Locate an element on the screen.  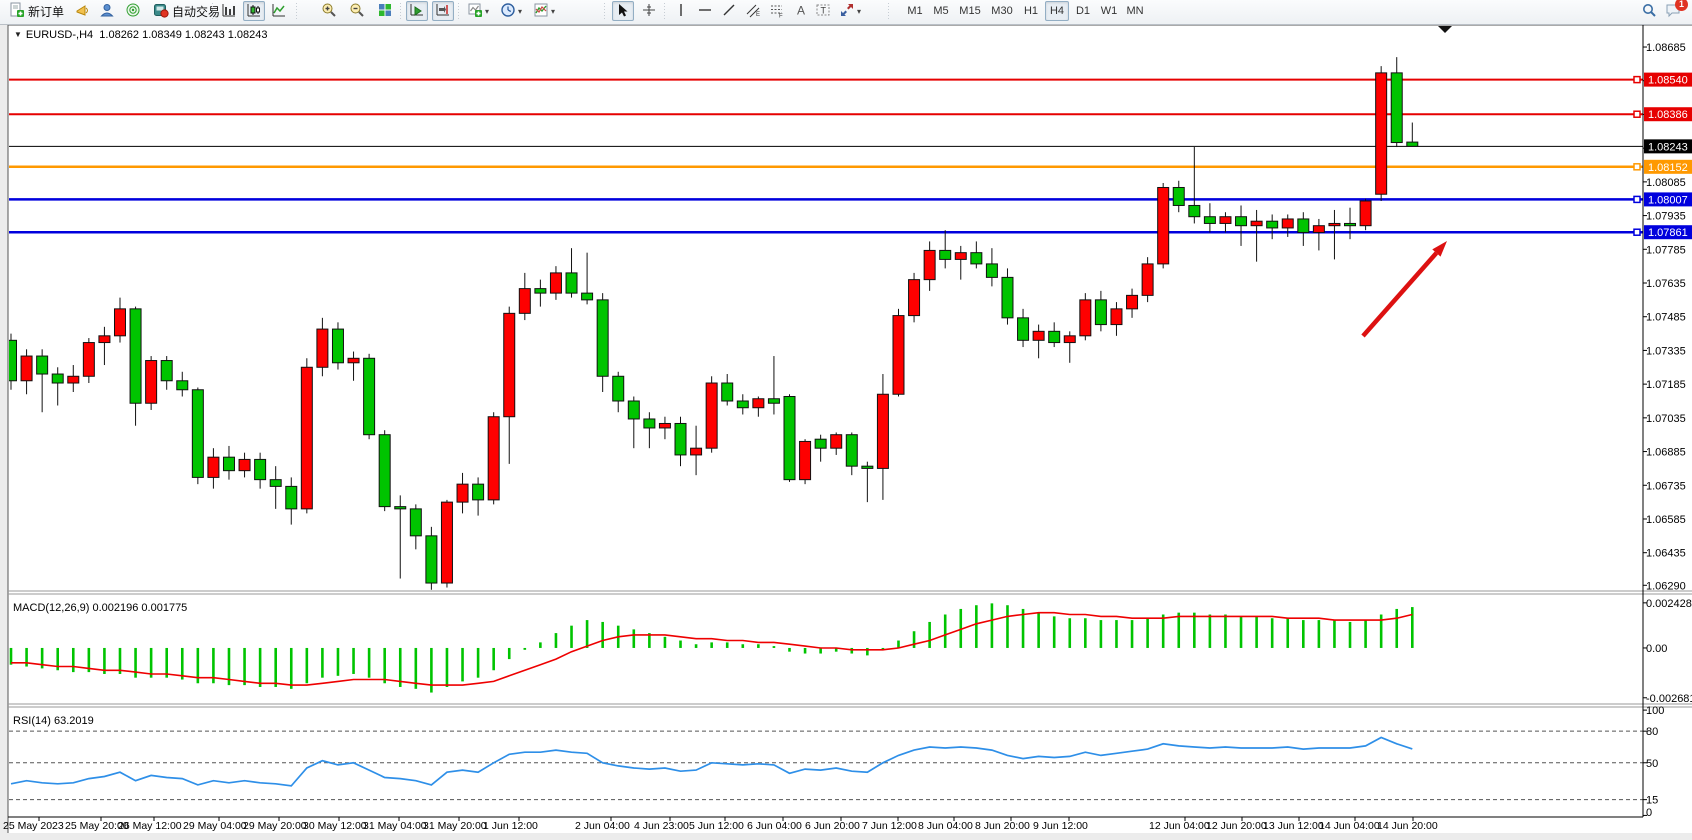
trendline-tool-button is located at coordinates (729, 11).